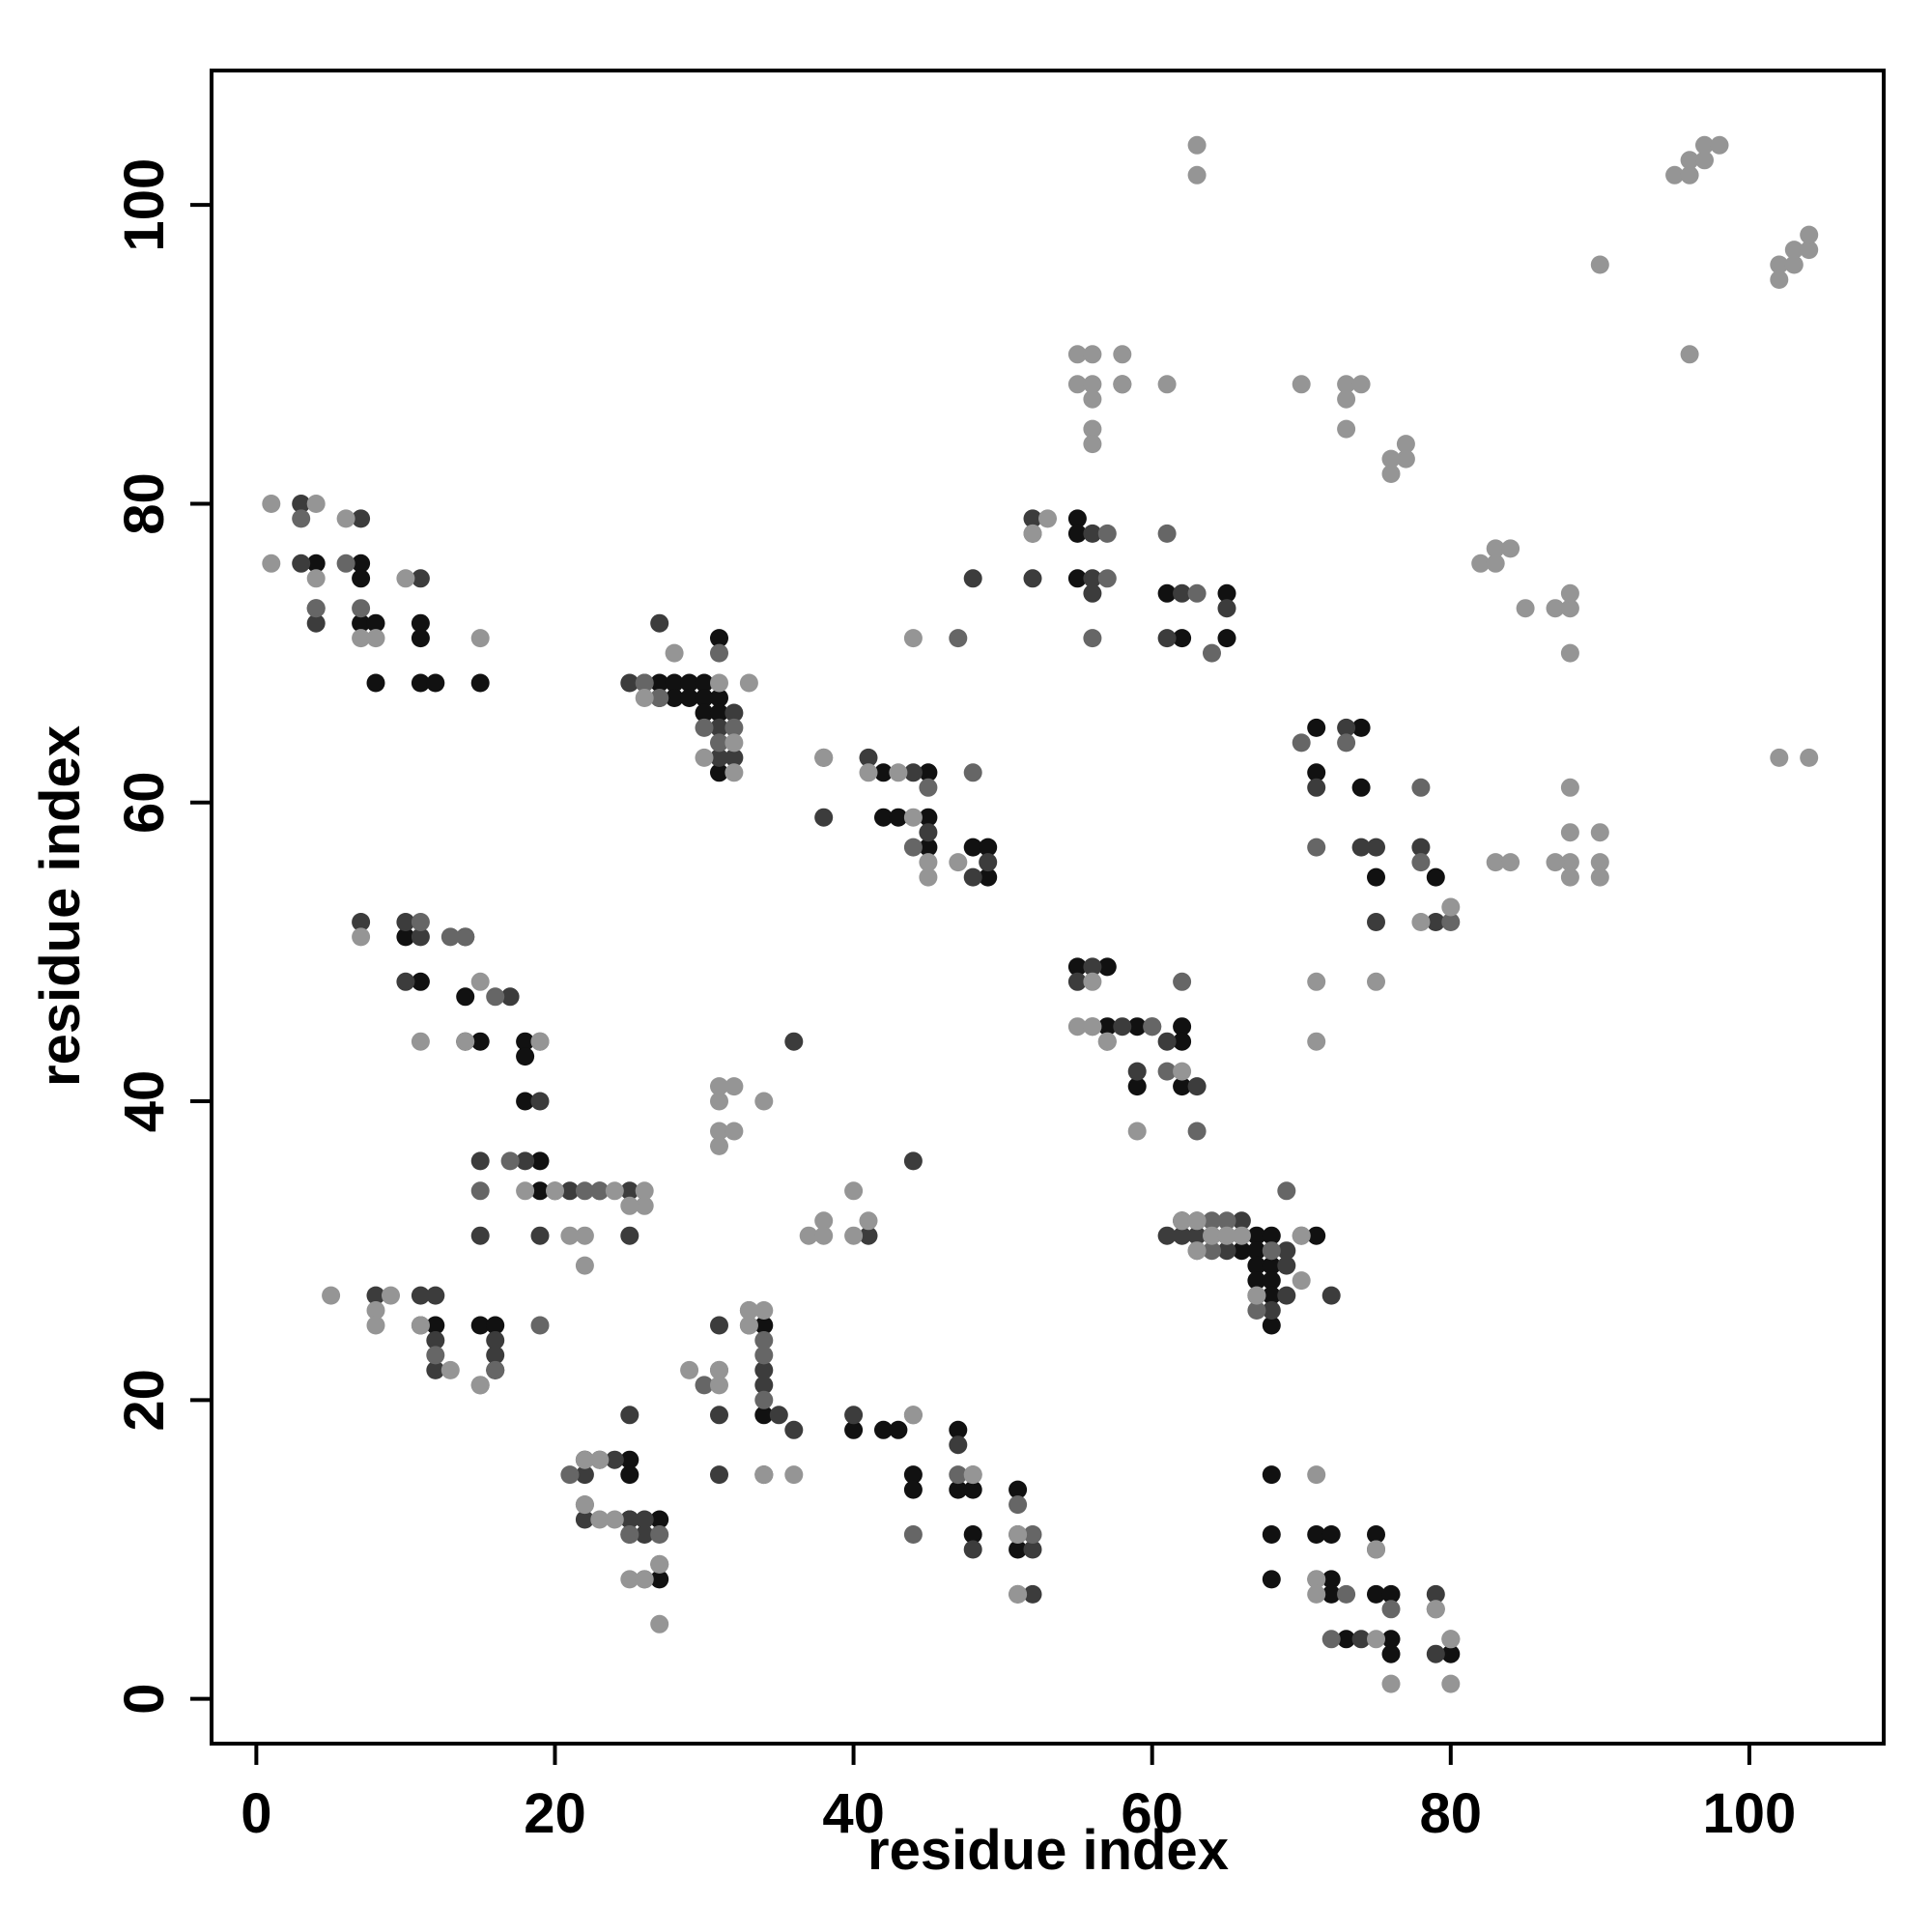 The width and height of the screenshot is (1932, 1932). What do you see at coordinates (256, 1813) in the screenshot?
I see `x-tick-label: 0` at bounding box center [256, 1813].